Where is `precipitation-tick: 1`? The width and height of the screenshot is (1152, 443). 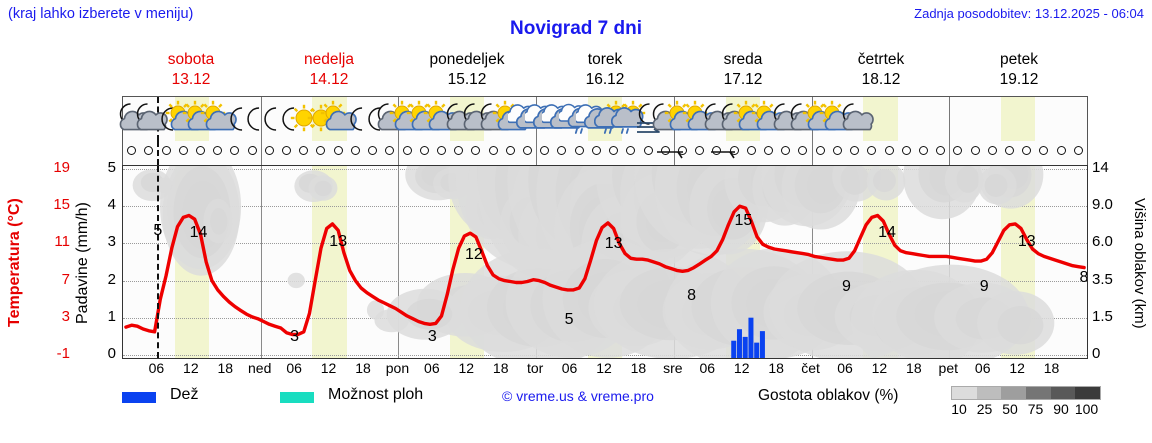
precipitation-tick: 1 is located at coordinates (111, 316).